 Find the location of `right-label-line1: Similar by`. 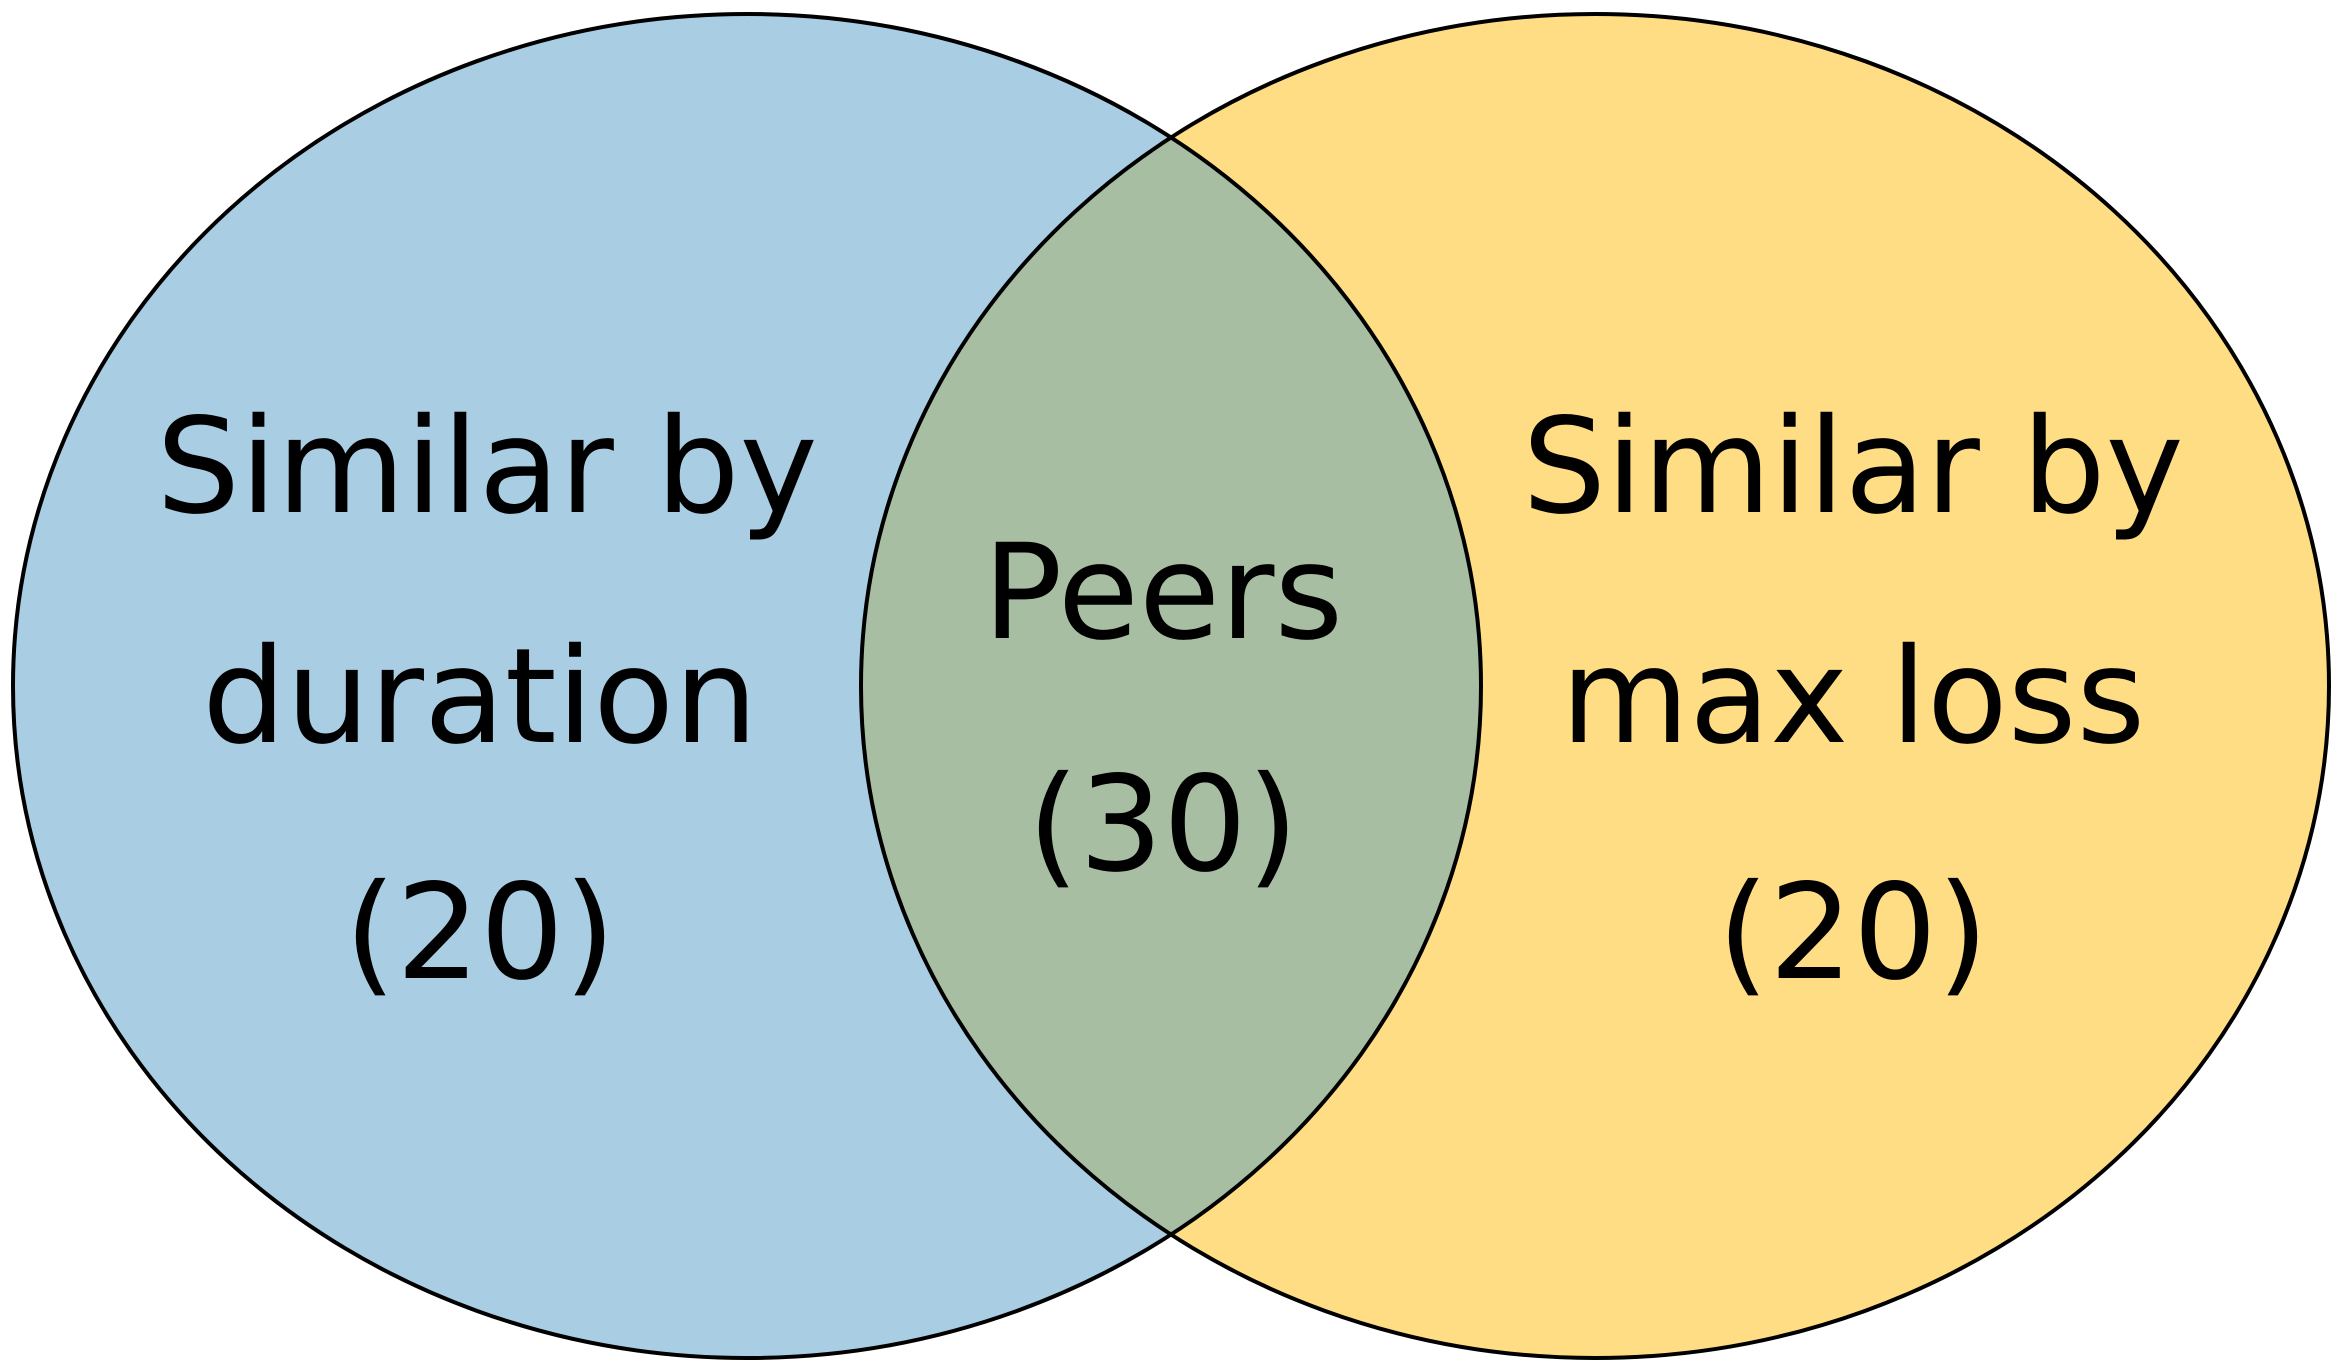

right-label-line1: Similar by is located at coordinates (1852, 467).